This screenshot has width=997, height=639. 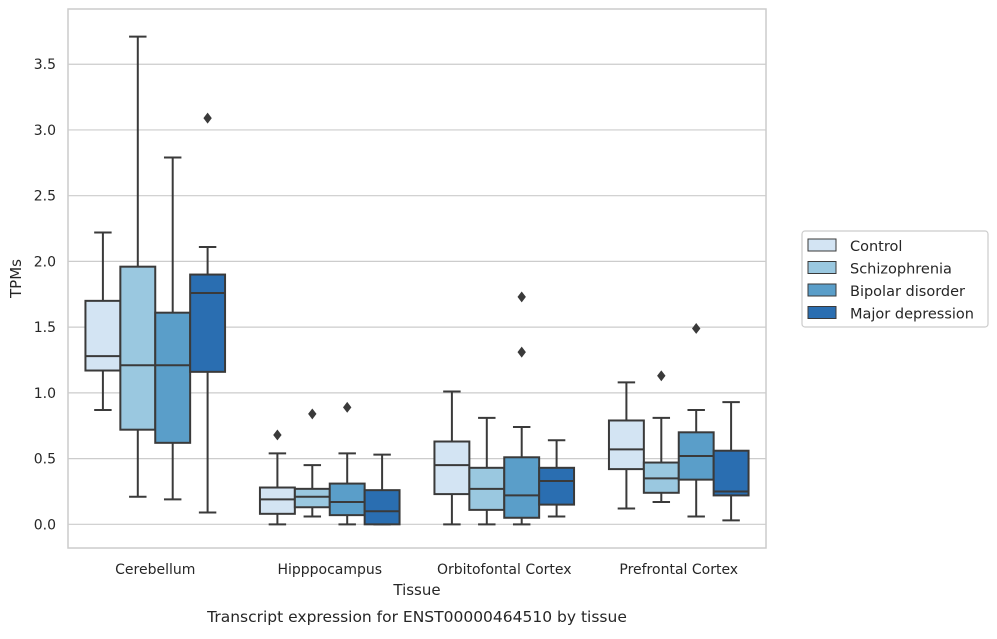 What do you see at coordinates (45, 262) in the screenshot?
I see `y-tick-label: 2.0` at bounding box center [45, 262].